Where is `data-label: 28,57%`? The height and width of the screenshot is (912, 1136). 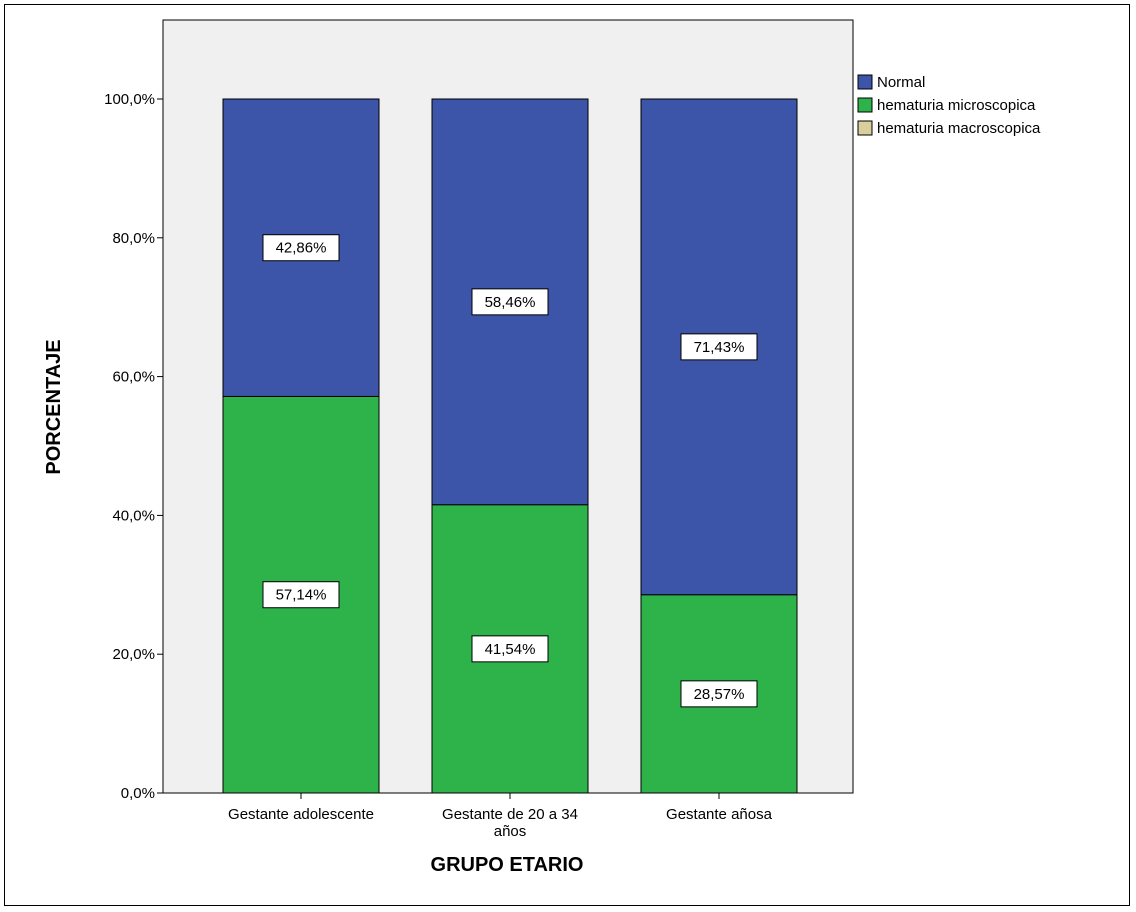
data-label: 28,57% is located at coordinates (719, 694).